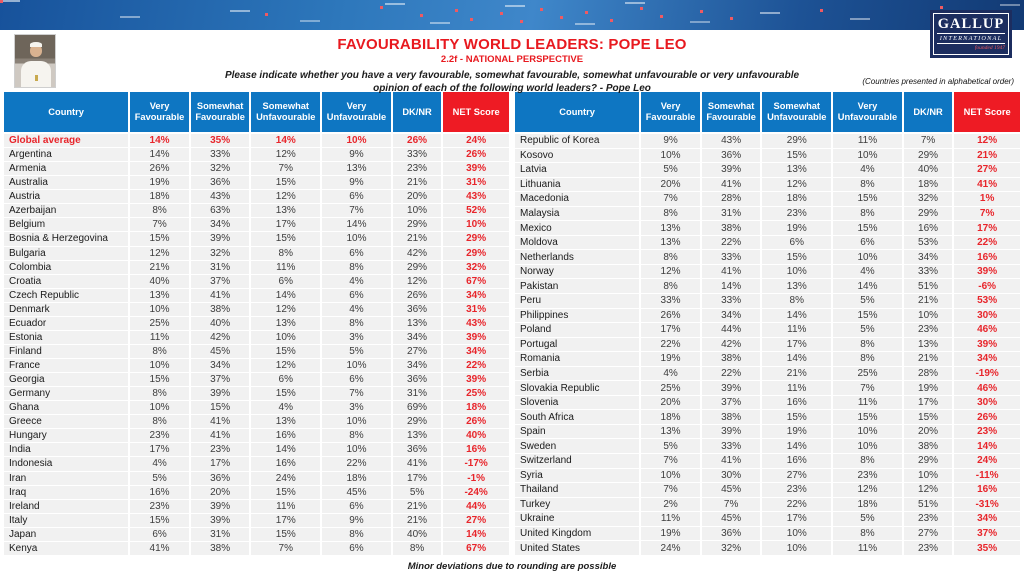  Describe the element at coordinates (256, 155) in the screenshot. I see `table-row: Argentina 14% 33% 12% 9% 33% 26%` at that location.